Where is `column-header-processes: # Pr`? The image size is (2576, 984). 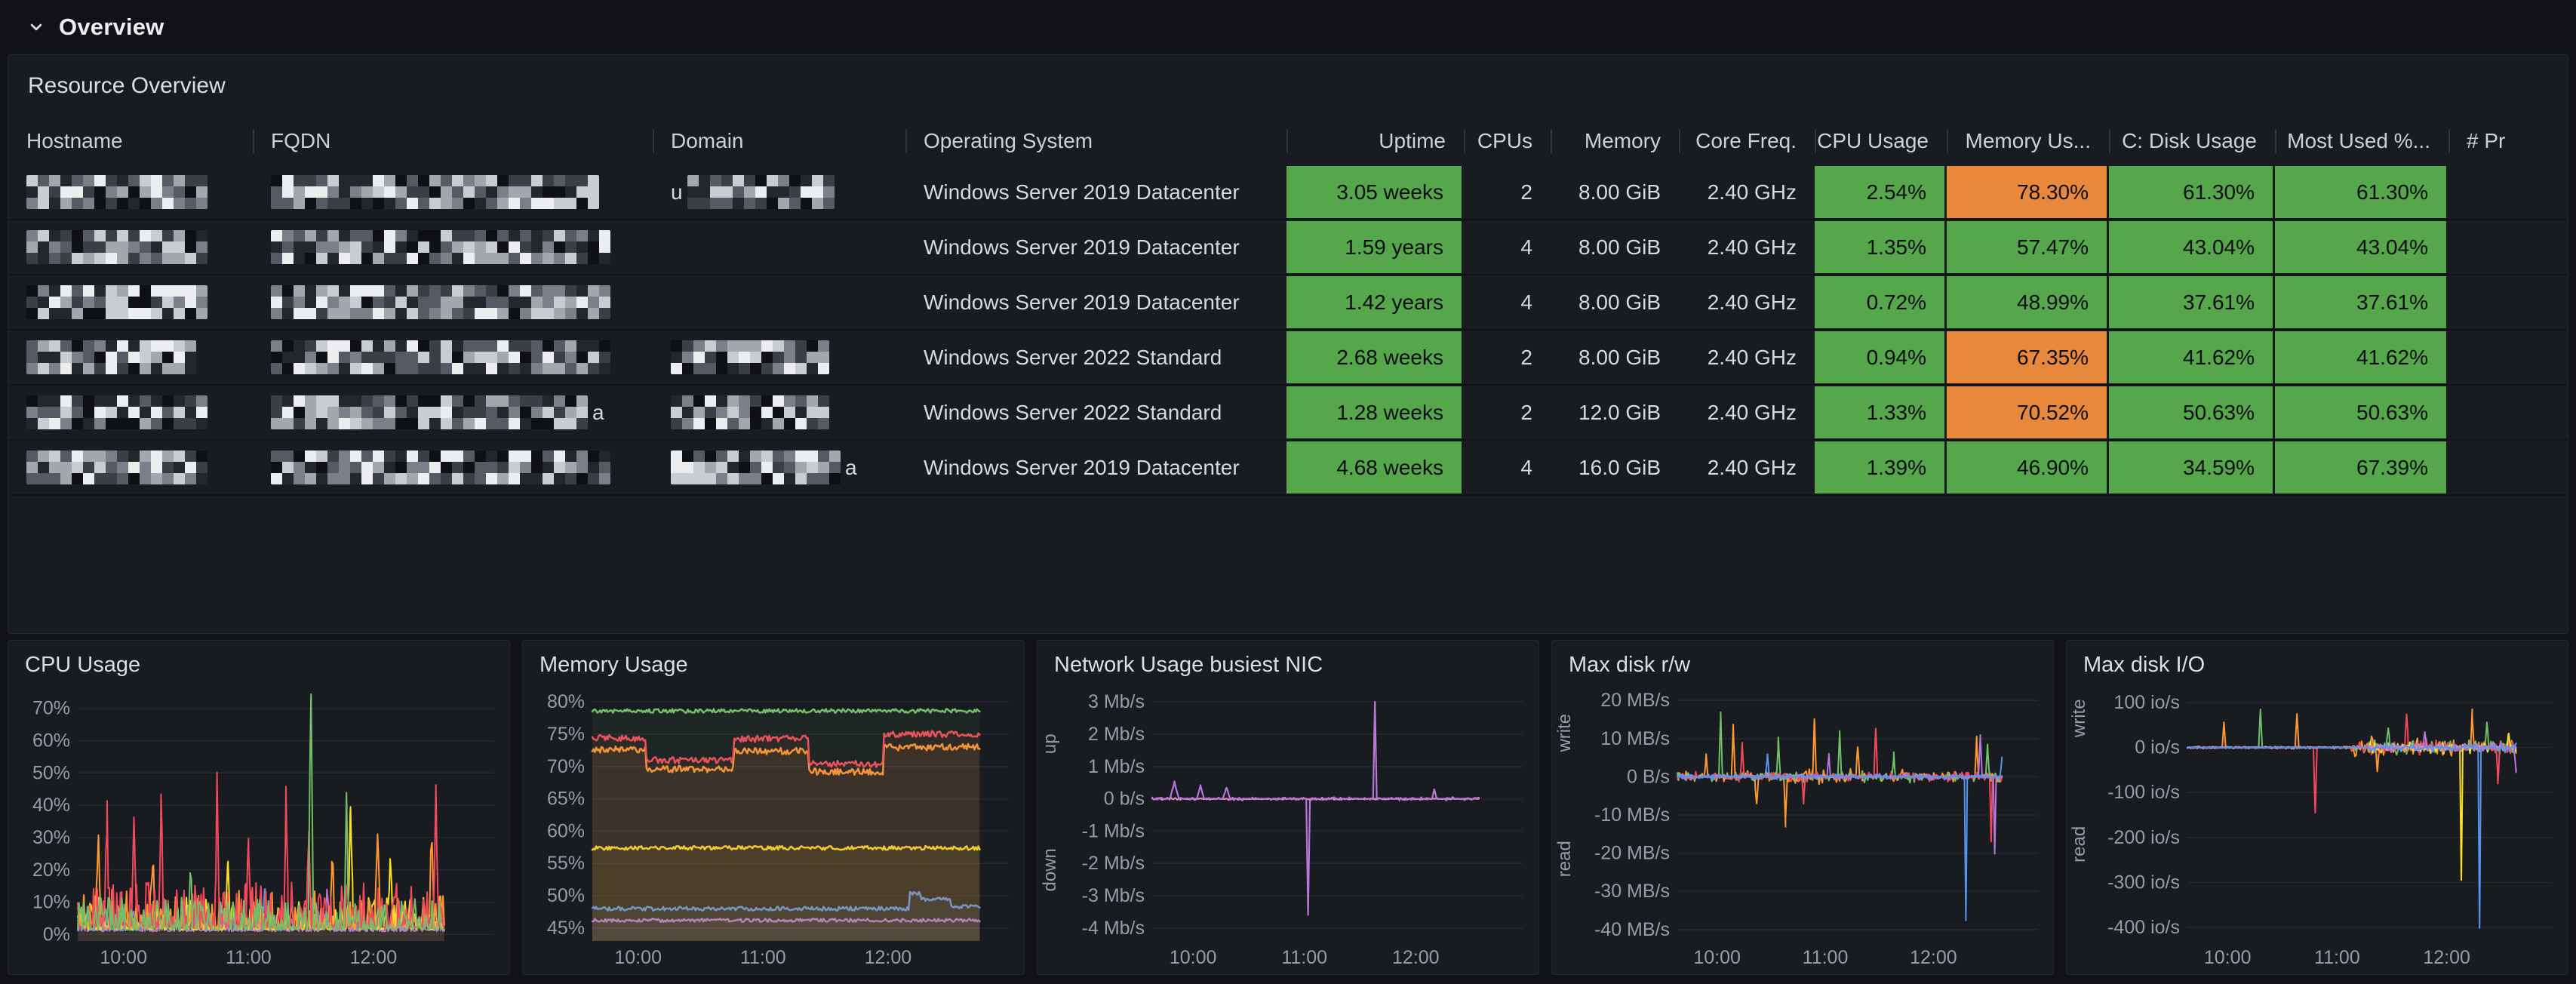
column-header-processes: # Pr is located at coordinates (2508, 141).